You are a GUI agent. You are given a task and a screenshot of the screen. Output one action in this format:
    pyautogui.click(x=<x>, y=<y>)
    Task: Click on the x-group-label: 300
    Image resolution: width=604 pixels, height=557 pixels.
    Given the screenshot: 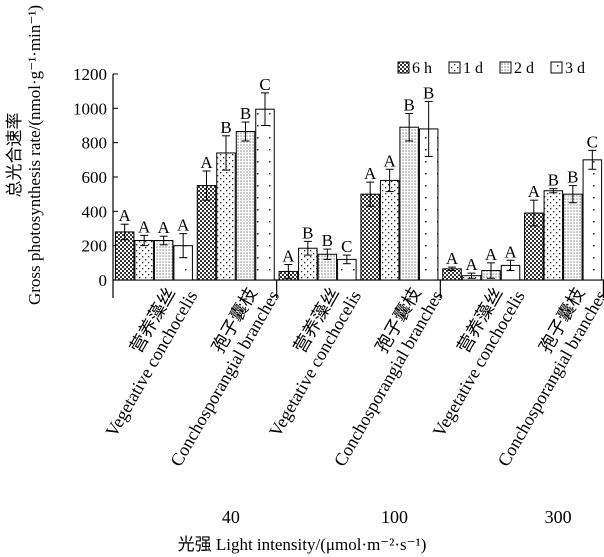 What is the action you would take?
    pyautogui.click(x=558, y=517)
    